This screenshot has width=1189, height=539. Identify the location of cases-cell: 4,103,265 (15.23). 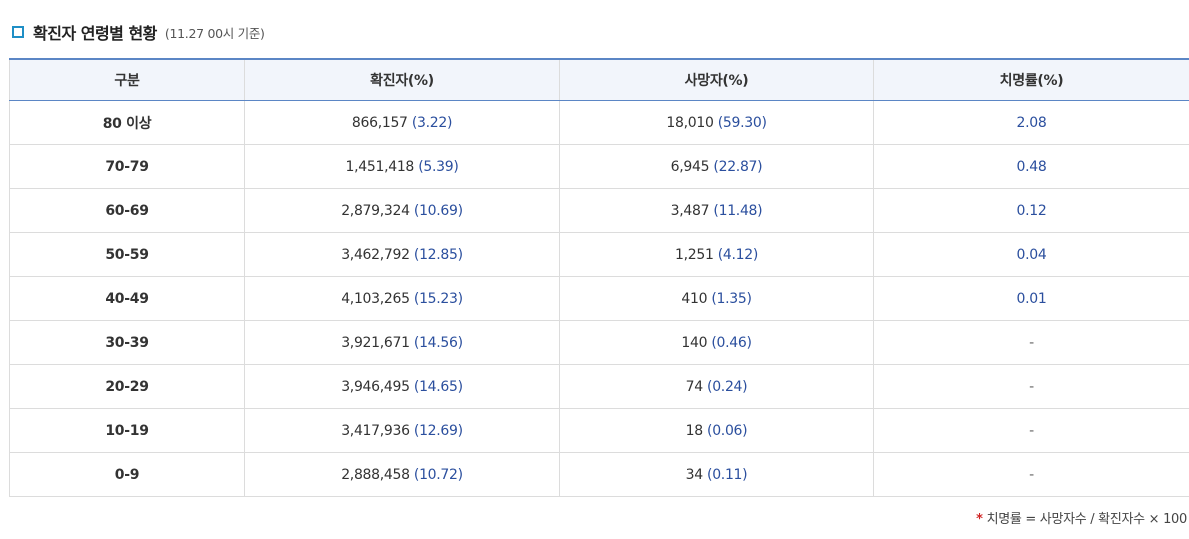
(402, 298).